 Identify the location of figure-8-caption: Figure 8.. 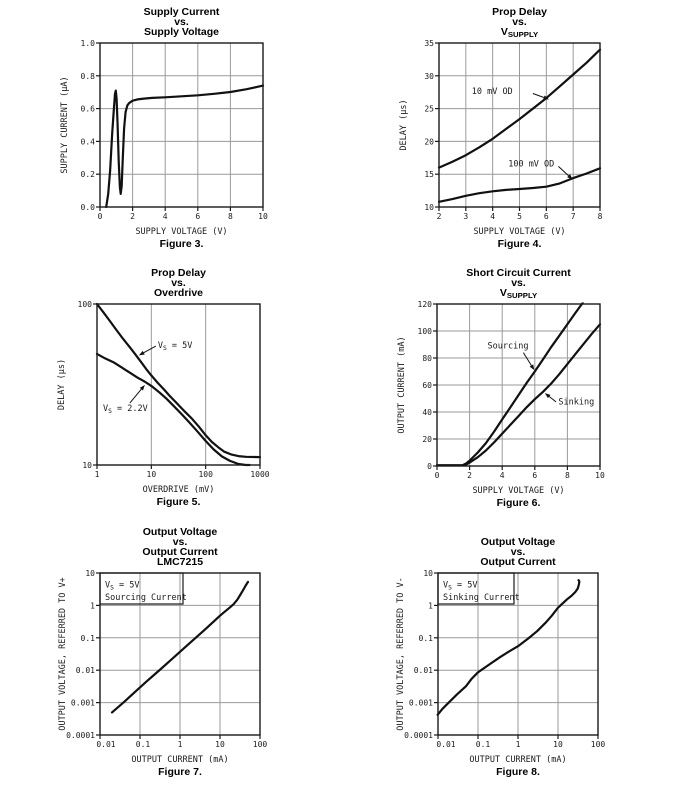
(518, 772).